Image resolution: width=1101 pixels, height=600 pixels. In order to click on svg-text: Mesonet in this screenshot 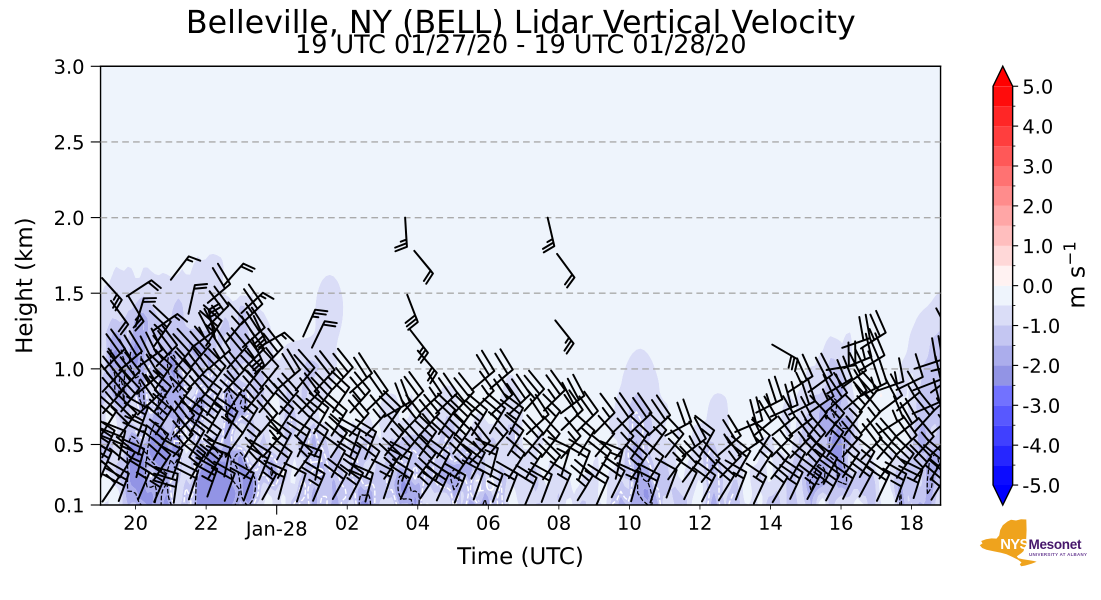, I will do `click(1055, 544)`.